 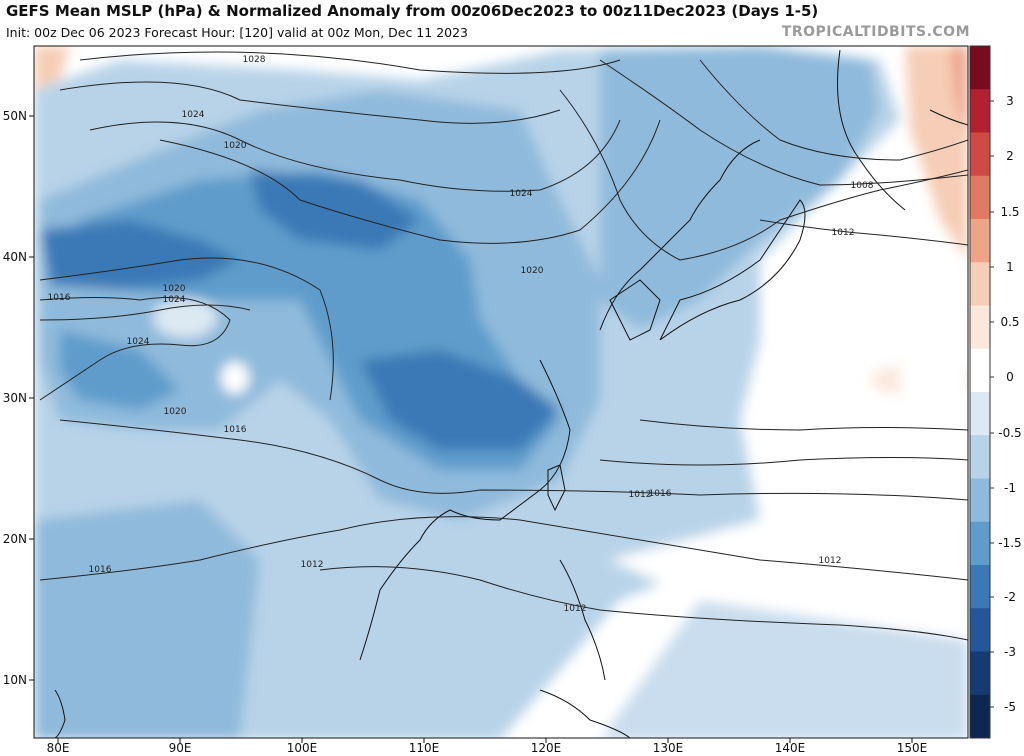 What do you see at coordinates (15, 680) in the screenshot?
I see `lat-label: 10N` at bounding box center [15, 680].